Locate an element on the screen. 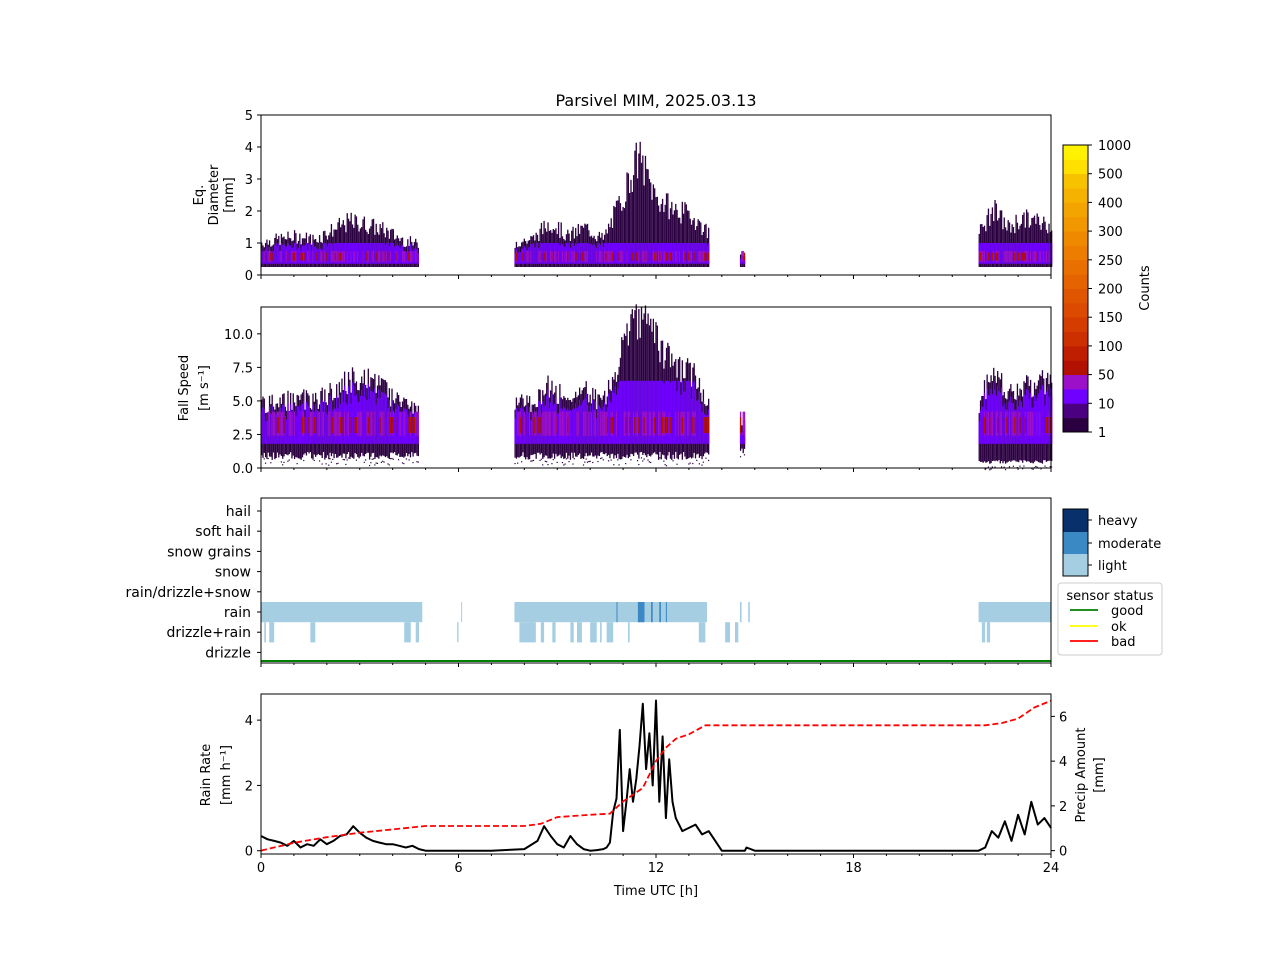  rain-rate-line is located at coordinates (656, 775).